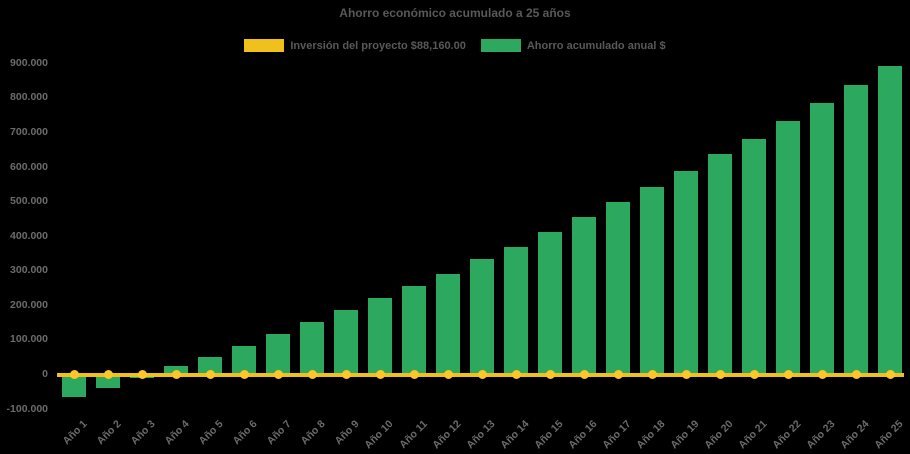  Describe the element at coordinates (686, 273) in the screenshot. I see `bar-año-19` at that location.